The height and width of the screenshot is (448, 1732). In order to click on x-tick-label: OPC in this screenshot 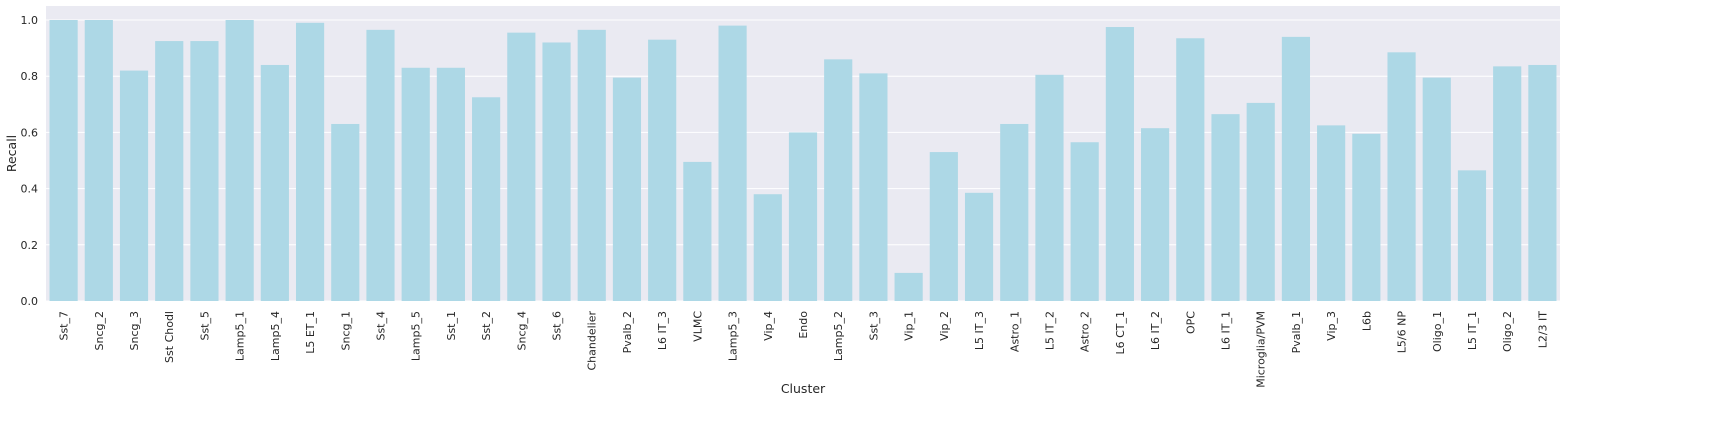, I will do `click(1190, 322)`.